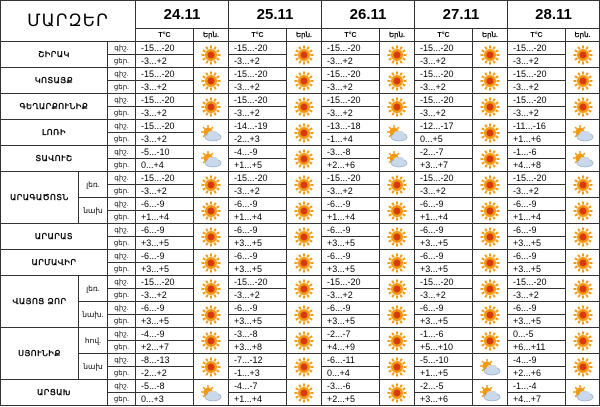 The width and height of the screenshot is (600, 407). Describe the element at coordinates (350, 126) in the screenshot. I see `night-temp: -13...-18` at that location.